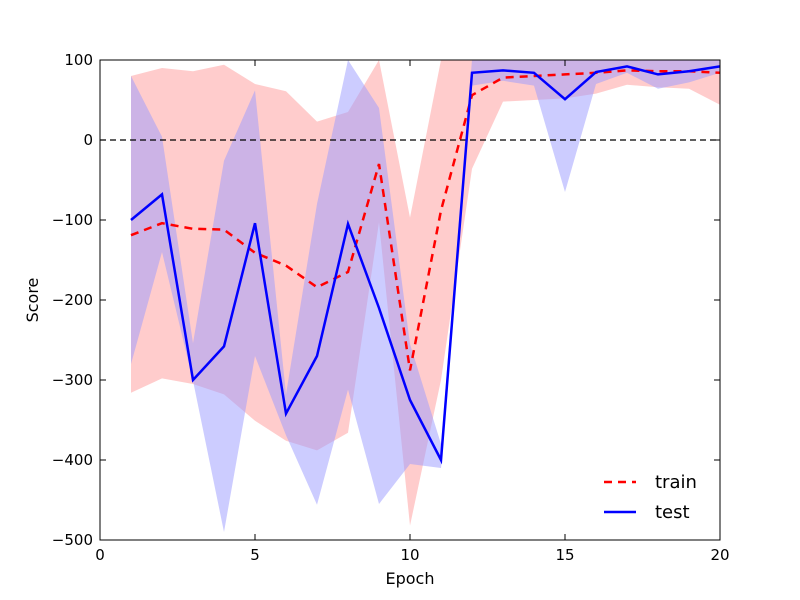 The image size is (800, 600). I want to click on x-axis-label: Epoch, so click(410, 578).